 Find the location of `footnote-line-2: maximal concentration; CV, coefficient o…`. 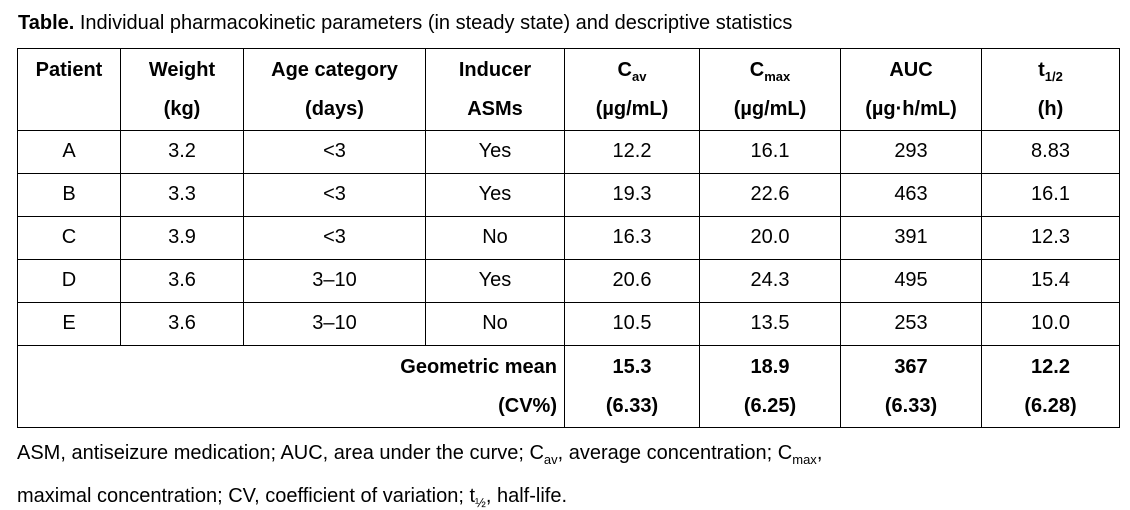

footnote-line-2: maximal concentration; CV, coefficient o… is located at coordinates (292, 497).